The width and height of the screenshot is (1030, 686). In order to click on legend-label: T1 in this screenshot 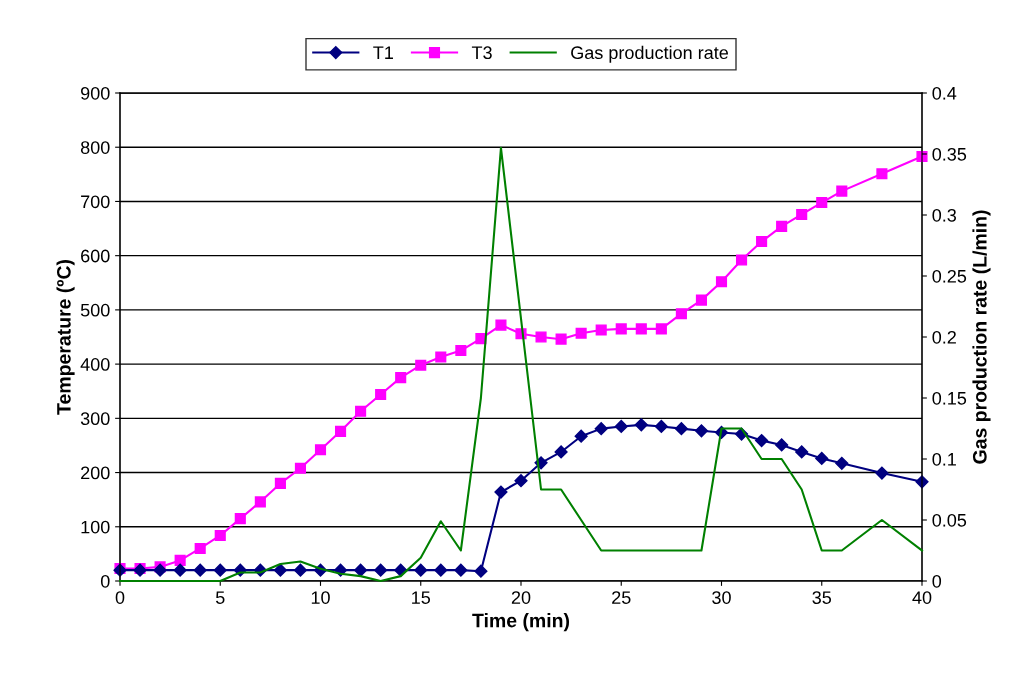, I will do `click(383, 52)`.